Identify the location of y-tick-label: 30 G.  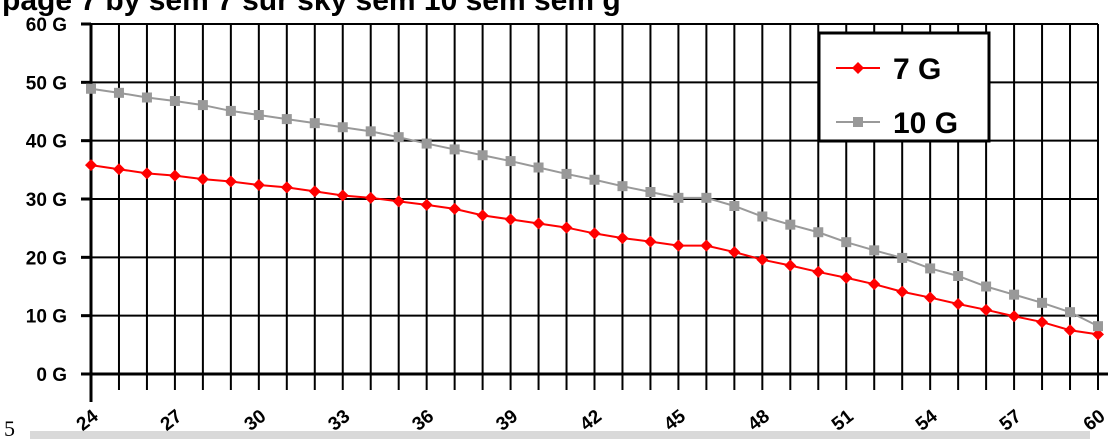
(46, 200).